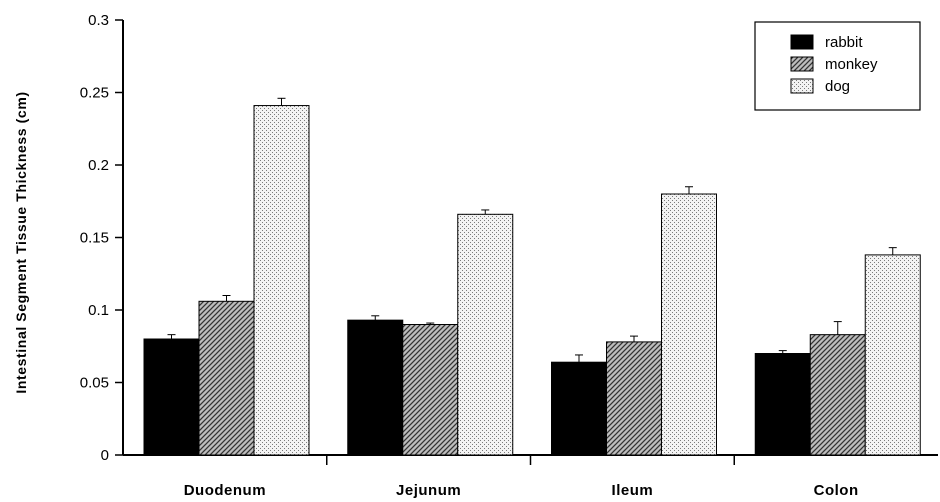 Image resolution: width=940 pixels, height=502 pixels. What do you see at coordinates (836, 490) in the screenshot?
I see `x-category-label: Colon` at bounding box center [836, 490].